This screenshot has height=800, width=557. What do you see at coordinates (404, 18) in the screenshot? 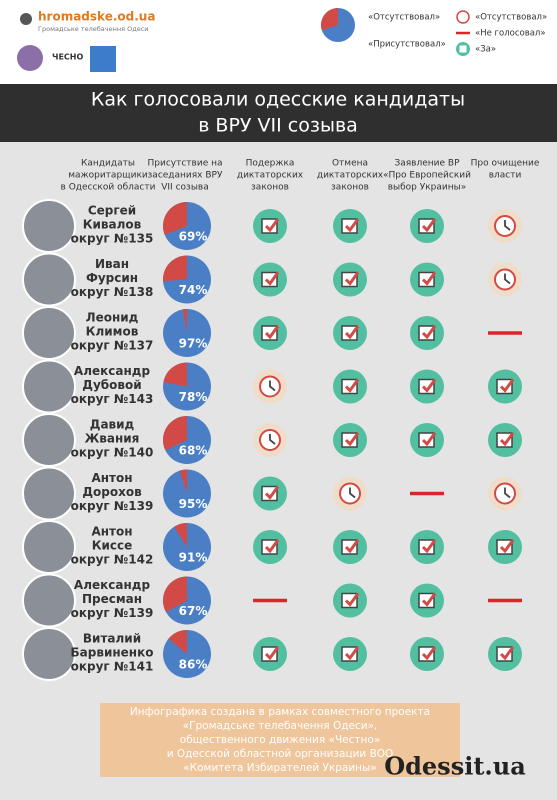
I see `legend-label: «Отсутствовал»` at bounding box center [404, 18].